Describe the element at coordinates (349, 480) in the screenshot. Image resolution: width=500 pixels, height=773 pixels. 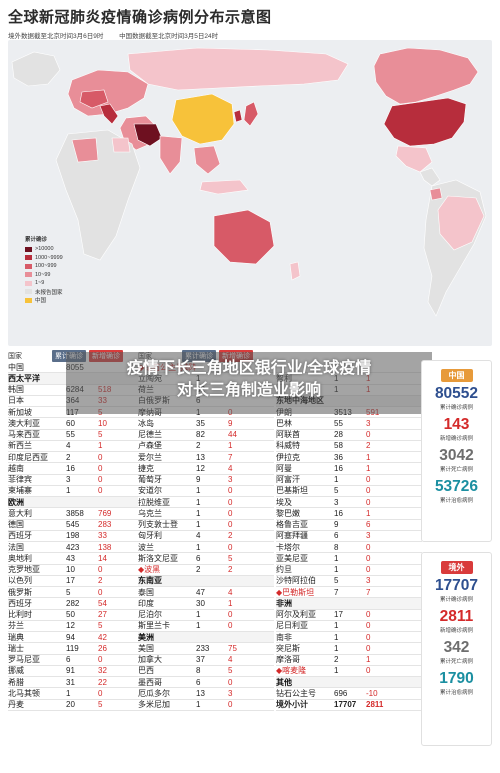
I see `table-row: 阿富汗 1 0` at that location.